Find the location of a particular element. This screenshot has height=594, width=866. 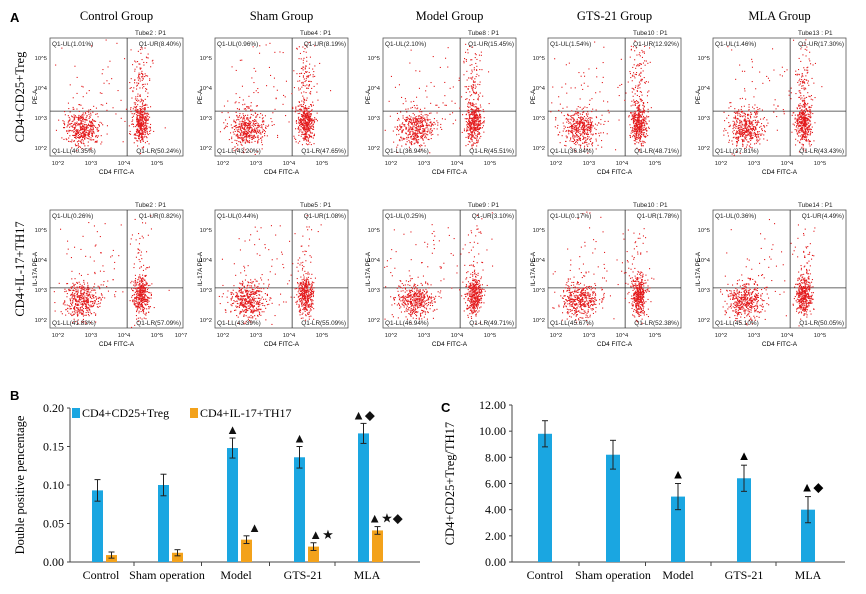

quadrant-lr: Q1-LR(47.65%) is located at coordinates (323, 151).